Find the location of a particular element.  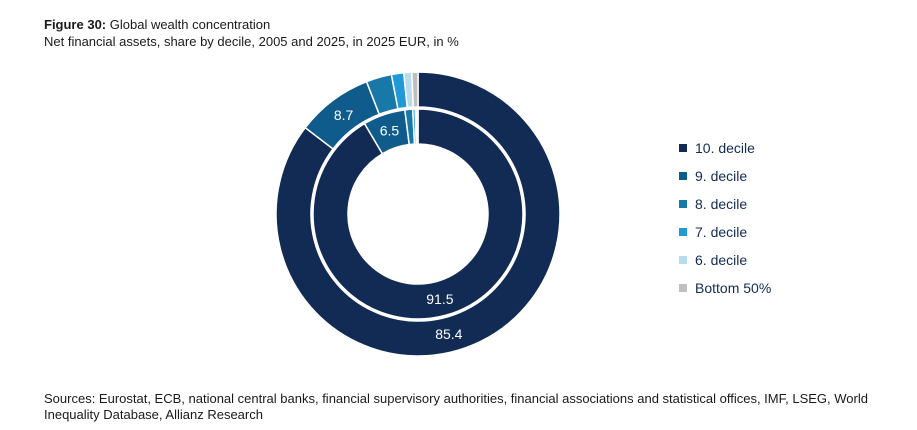

legend-item-9-decile: 9. decile is located at coordinates (725, 176).